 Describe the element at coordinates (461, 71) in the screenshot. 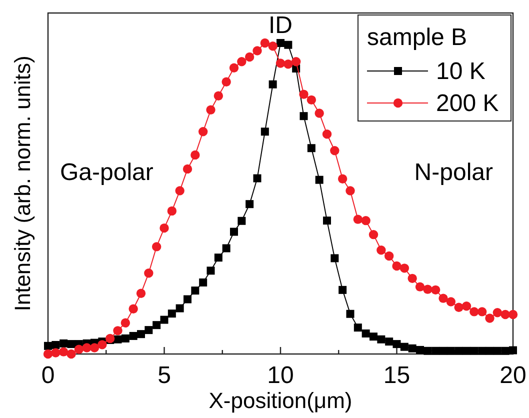

I see `legend-label: 10 K` at that location.